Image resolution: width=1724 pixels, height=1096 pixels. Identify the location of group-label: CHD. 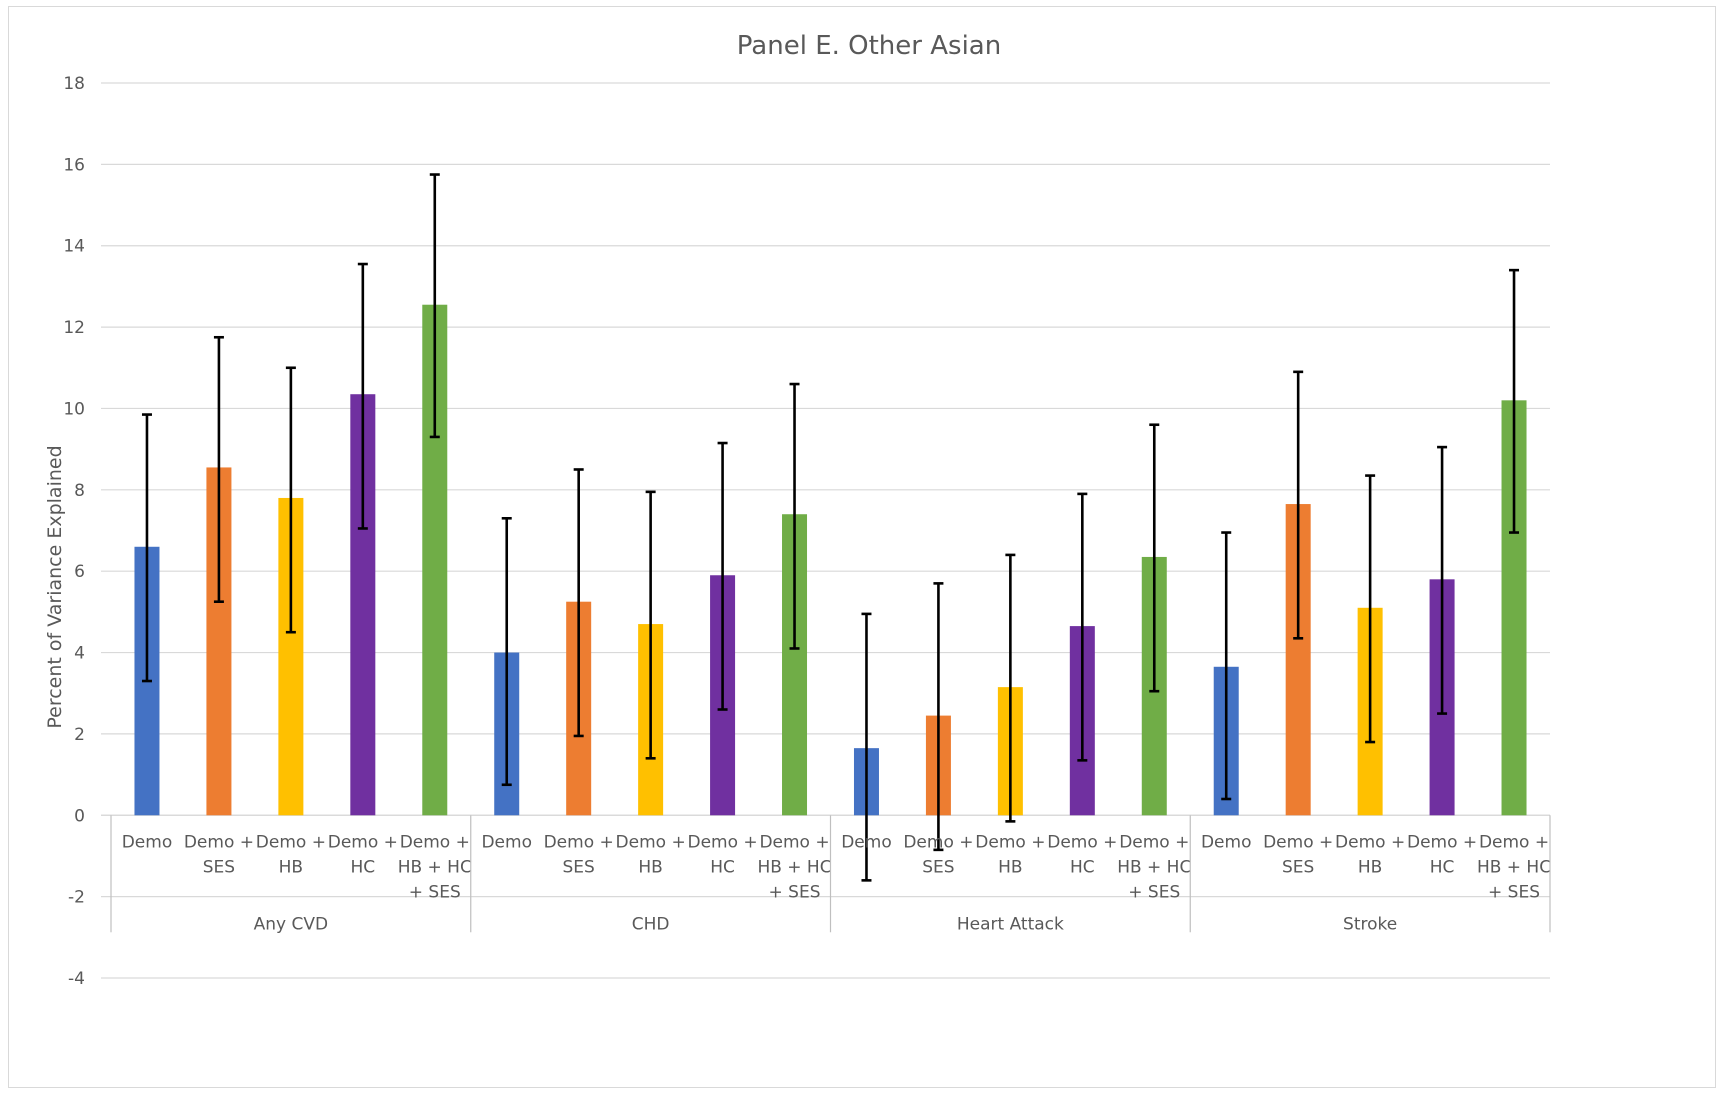
(651, 924).